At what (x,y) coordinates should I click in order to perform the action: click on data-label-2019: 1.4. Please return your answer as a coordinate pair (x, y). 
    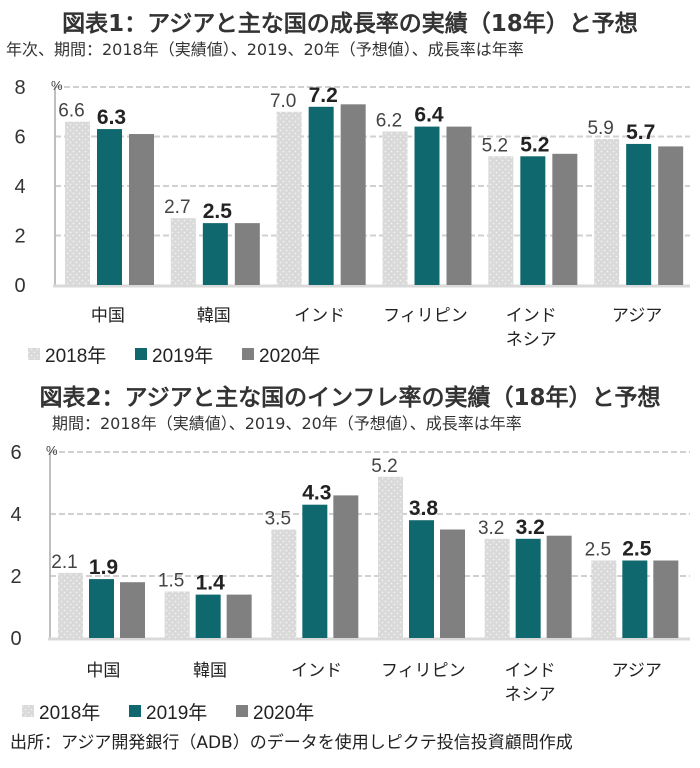
    Looking at the image, I should click on (211, 583).